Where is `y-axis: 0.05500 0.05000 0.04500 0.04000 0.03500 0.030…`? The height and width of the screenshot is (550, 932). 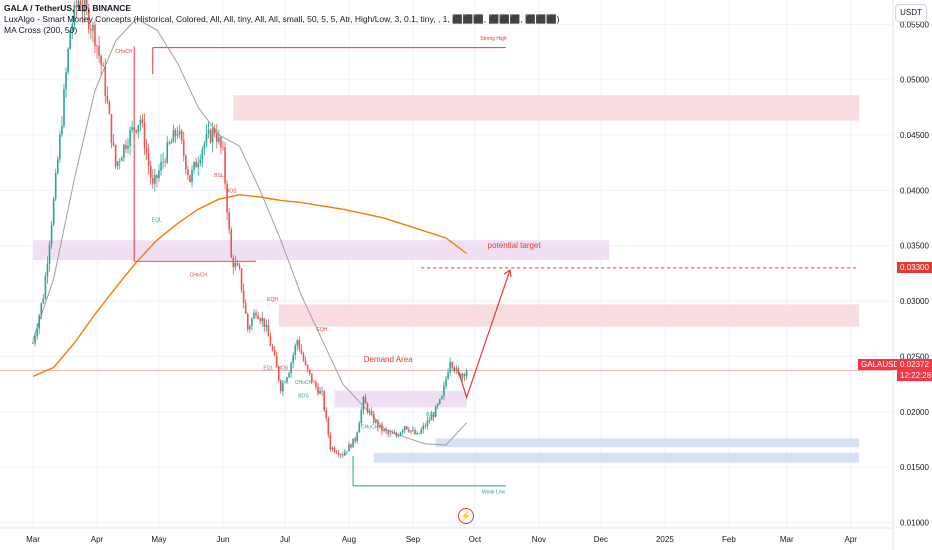 y-axis: 0.05500 0.05000 0.04500 0.04000 0.03500 0.030… is located at coordinates (910, 275).